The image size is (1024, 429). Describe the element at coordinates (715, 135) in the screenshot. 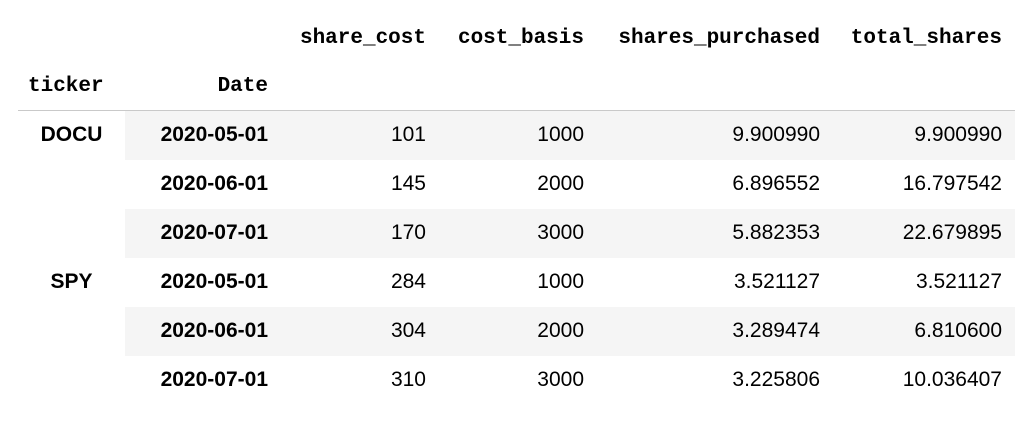

I see `shares-purchased-cell: 9.900990` at that location.